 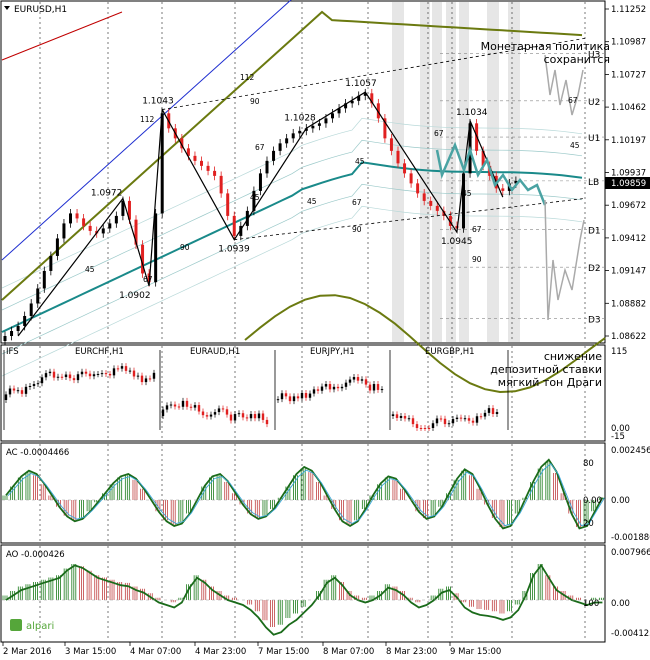 I want to click on ytick-label: 1.08882, so click(x=628, y=304).